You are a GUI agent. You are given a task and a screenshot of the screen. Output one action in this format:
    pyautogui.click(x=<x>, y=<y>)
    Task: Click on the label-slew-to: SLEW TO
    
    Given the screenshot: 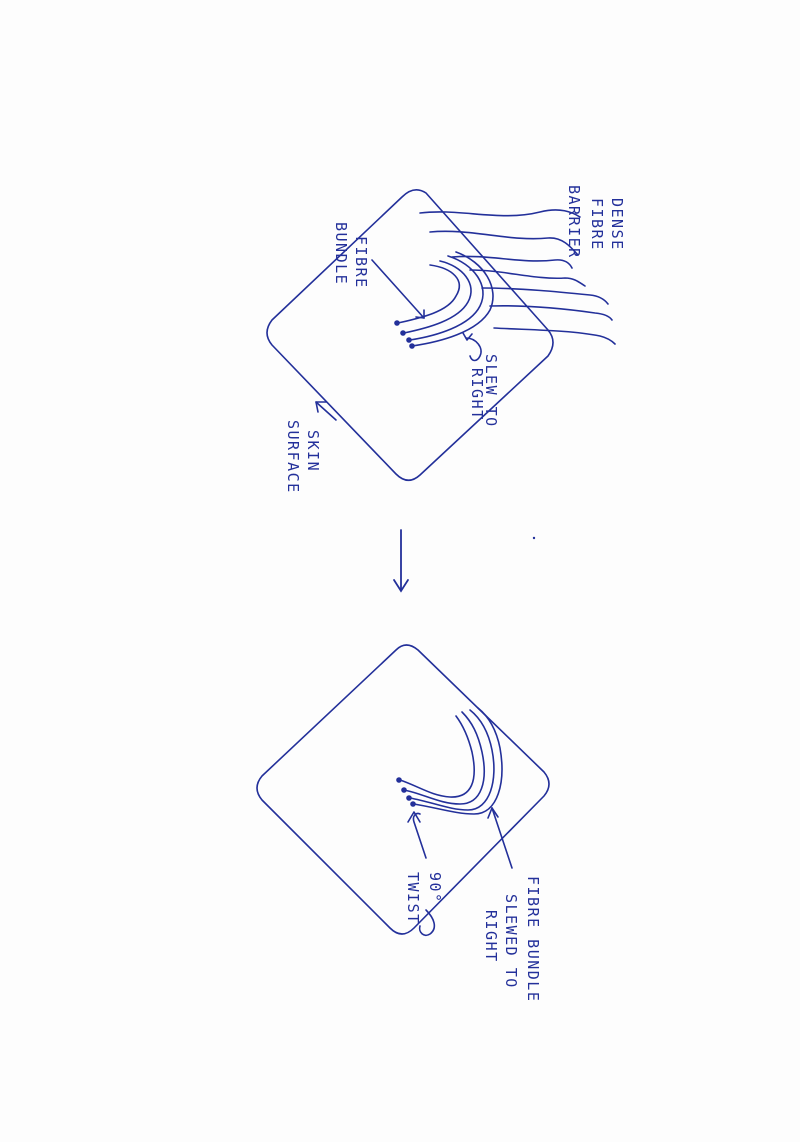 What is the action you would take?
    pyautogui.click(x=491, y=391)
    